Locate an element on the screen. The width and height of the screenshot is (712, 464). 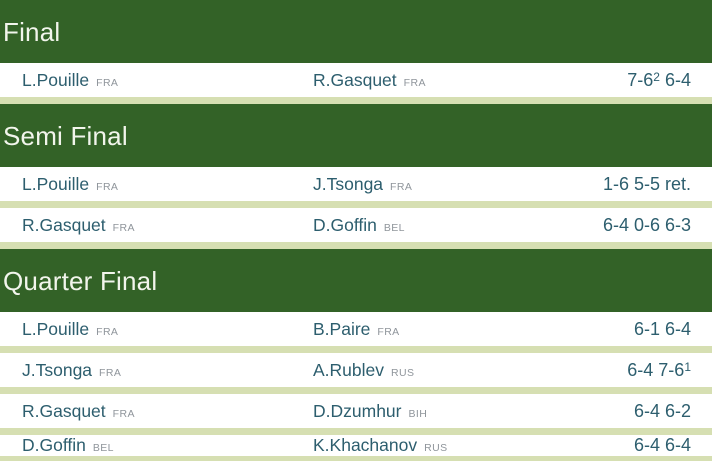
player2-cell: K.Khachanov RUS is located at coordinates (473, 445).